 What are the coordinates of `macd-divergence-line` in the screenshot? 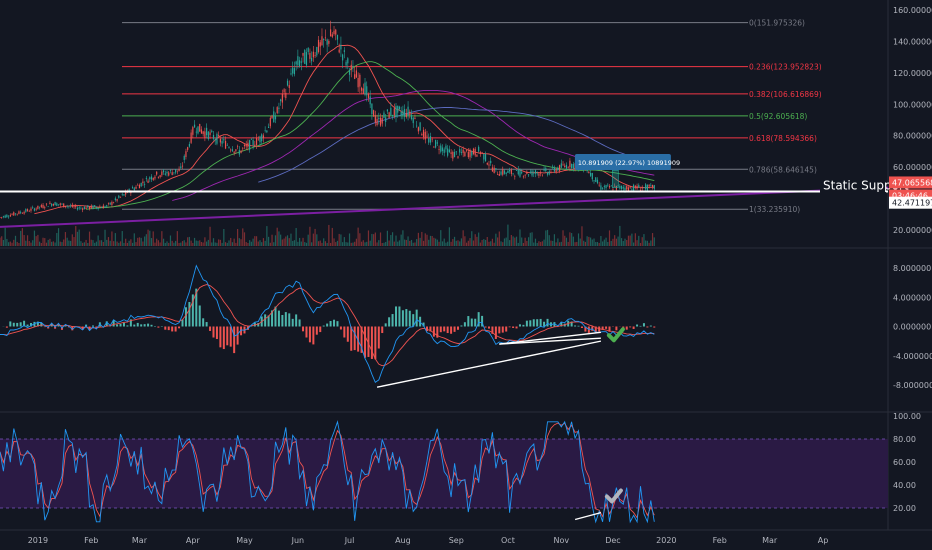 It's located at (489, 364).